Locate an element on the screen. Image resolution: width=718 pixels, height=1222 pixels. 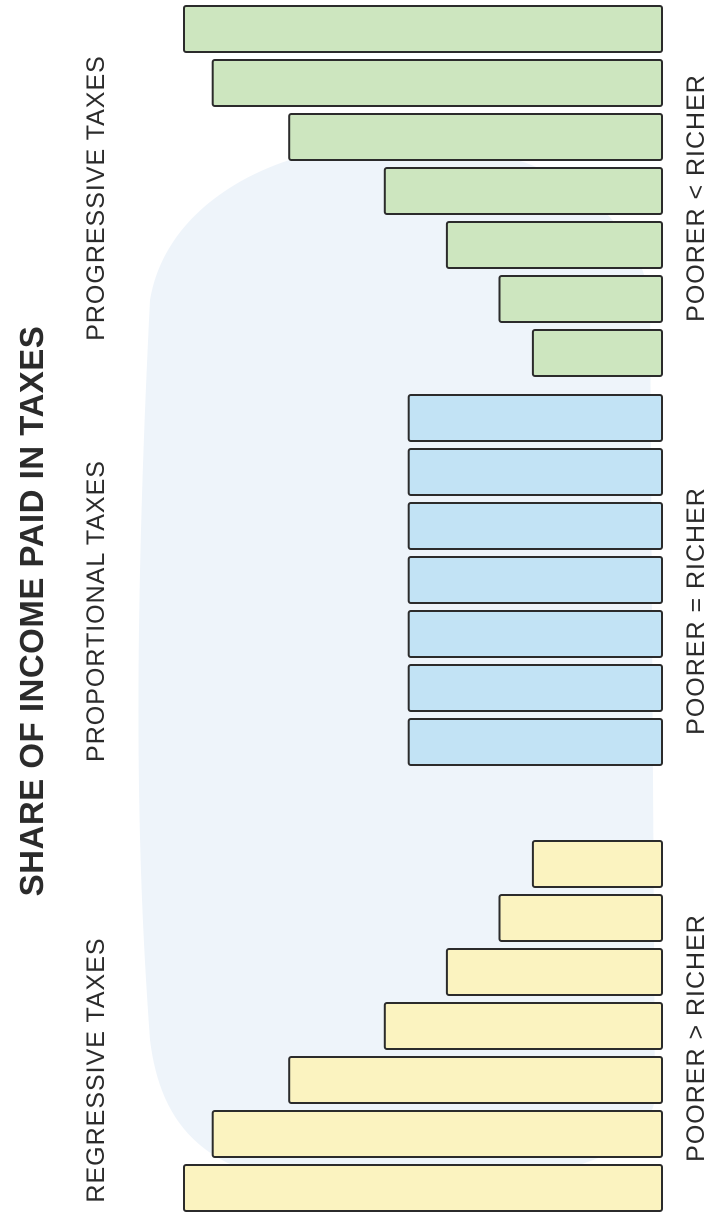
regressive-group-label: REGRESSIVE TAXES is located at coordinates (96, 1069).